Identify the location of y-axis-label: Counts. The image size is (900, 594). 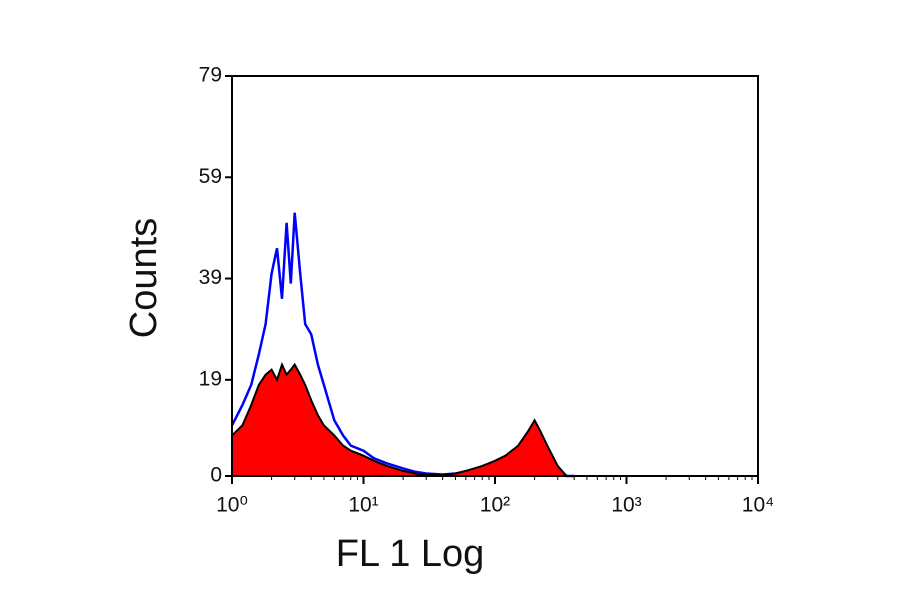
(144, 278).